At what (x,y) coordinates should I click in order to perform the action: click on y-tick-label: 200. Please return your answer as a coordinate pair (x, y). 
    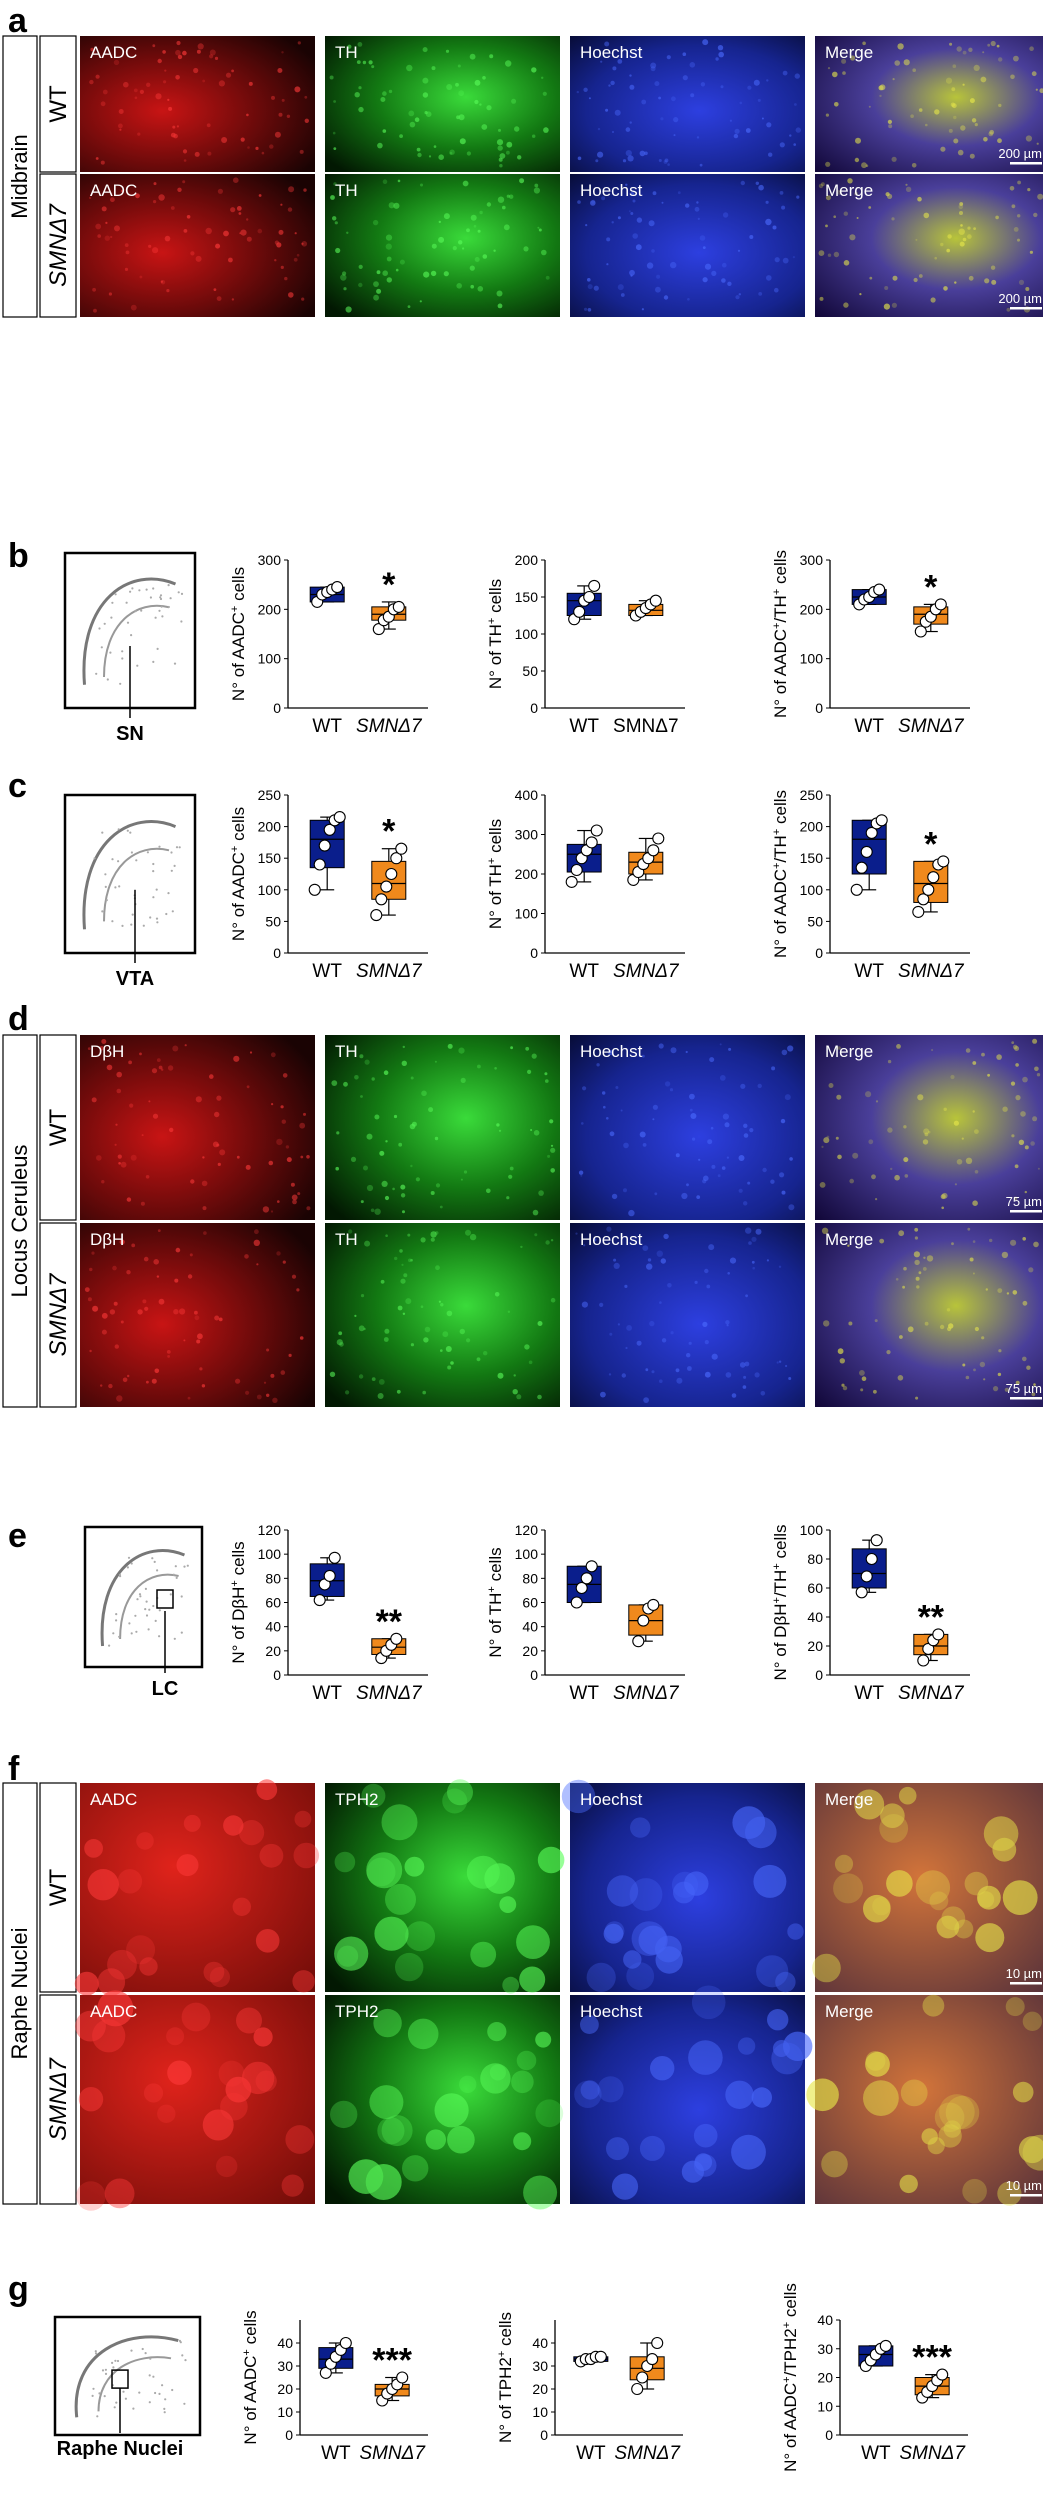
    Looking at the image, I should click on (270, 827).